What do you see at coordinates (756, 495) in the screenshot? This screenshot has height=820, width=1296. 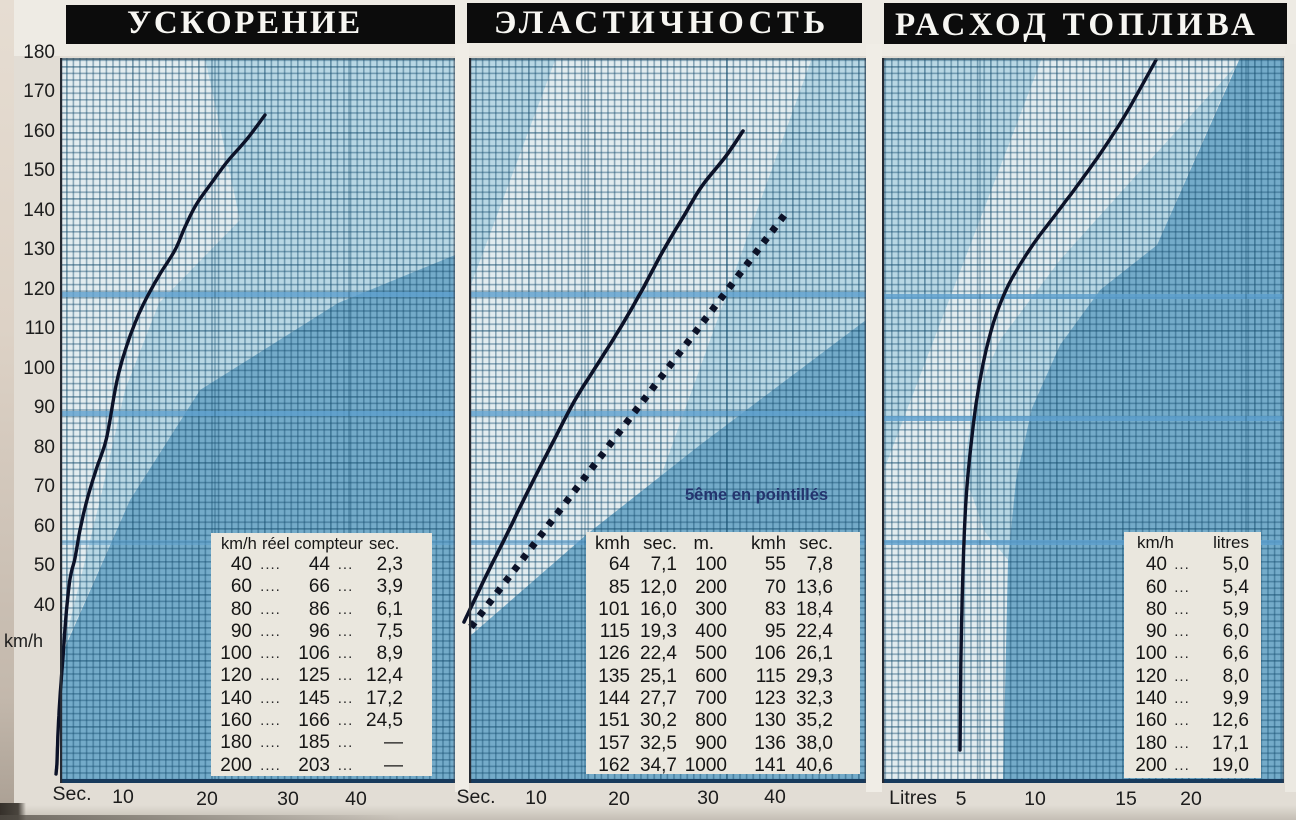 I see `svg-text: 5ême en pointillés` at bounding box center [756, 495].